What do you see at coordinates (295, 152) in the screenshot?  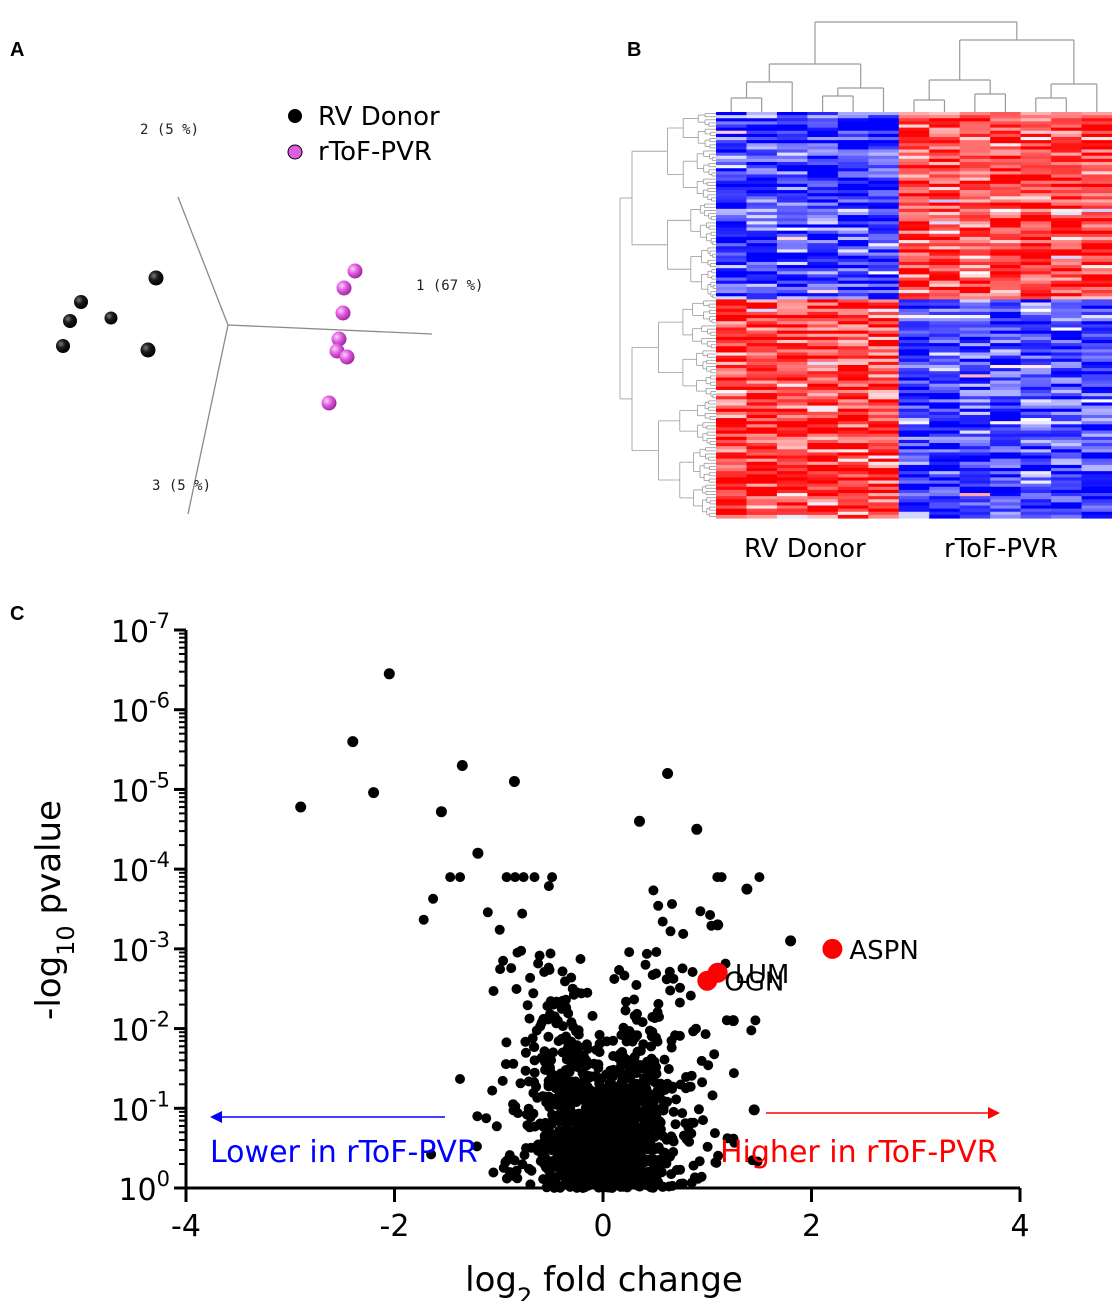 I see `legend-rtof-marker` at bounding box center [295, 152].